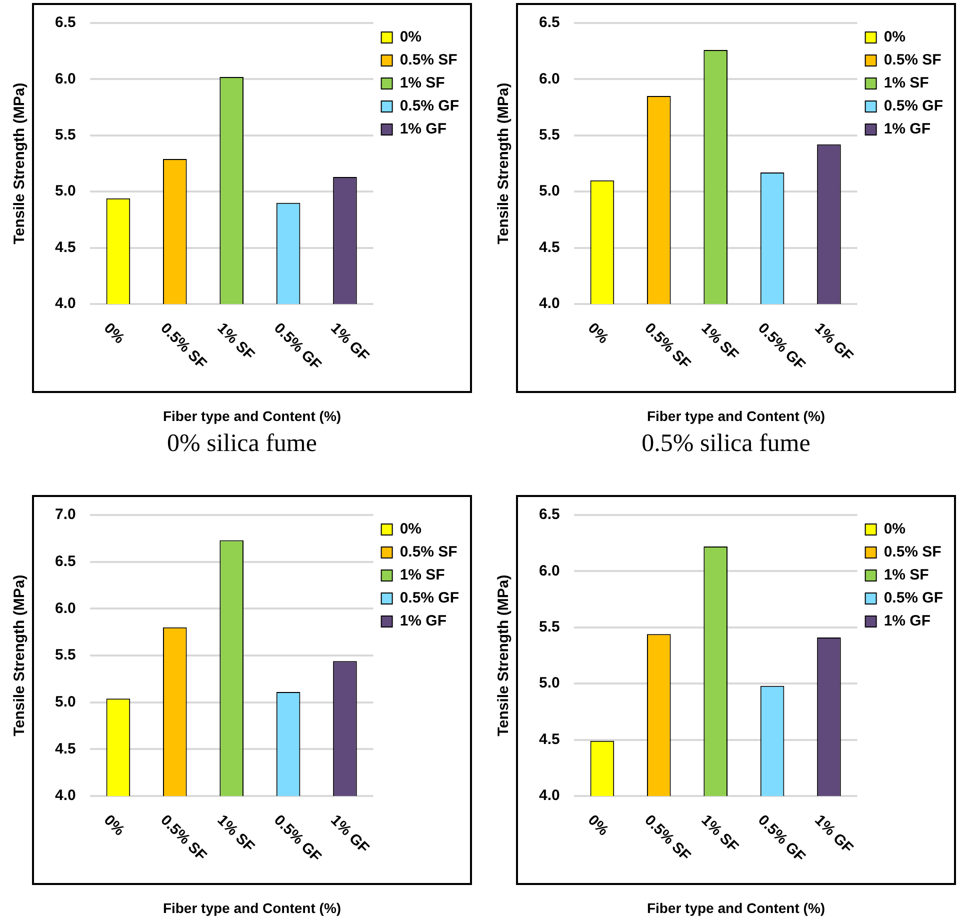 The height and width of the screenshot is (919, 968). I want to click on text: 0.5% silica fume, so click(726, 444).